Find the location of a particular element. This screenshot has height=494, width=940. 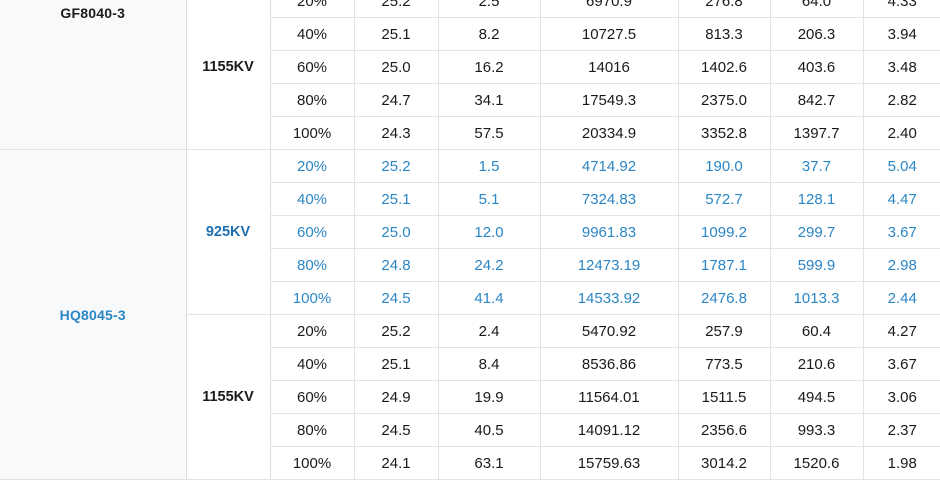

table-cell: 64.0 is located at coordinates (817, 9).